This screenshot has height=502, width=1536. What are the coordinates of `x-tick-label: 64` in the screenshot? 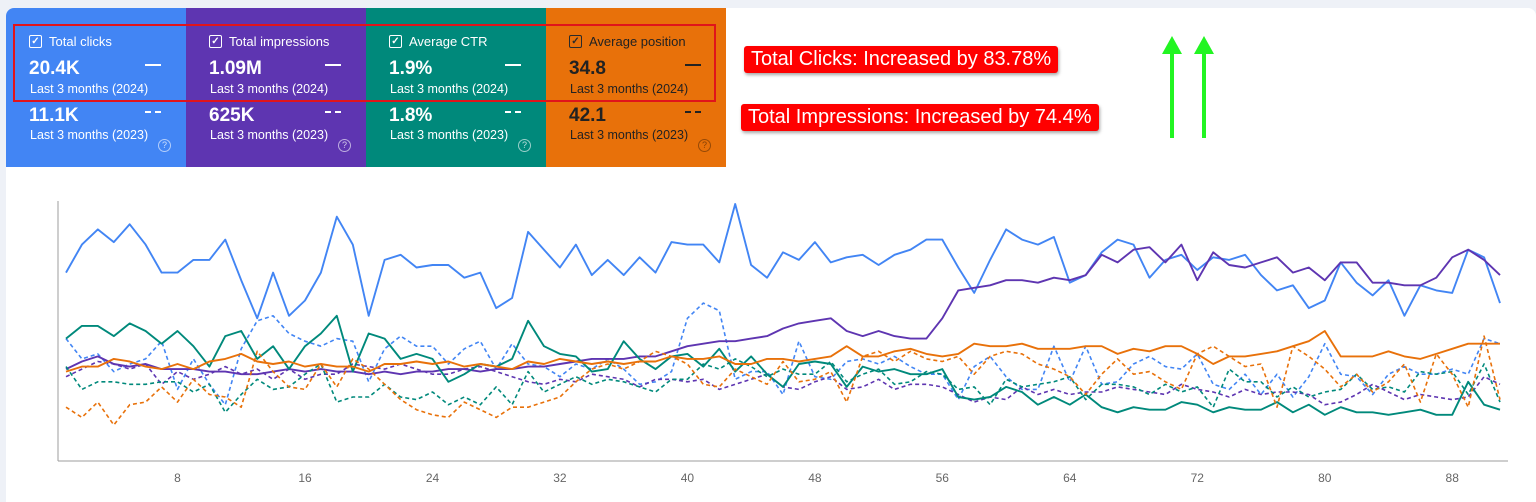 It's located at (1070, 478).